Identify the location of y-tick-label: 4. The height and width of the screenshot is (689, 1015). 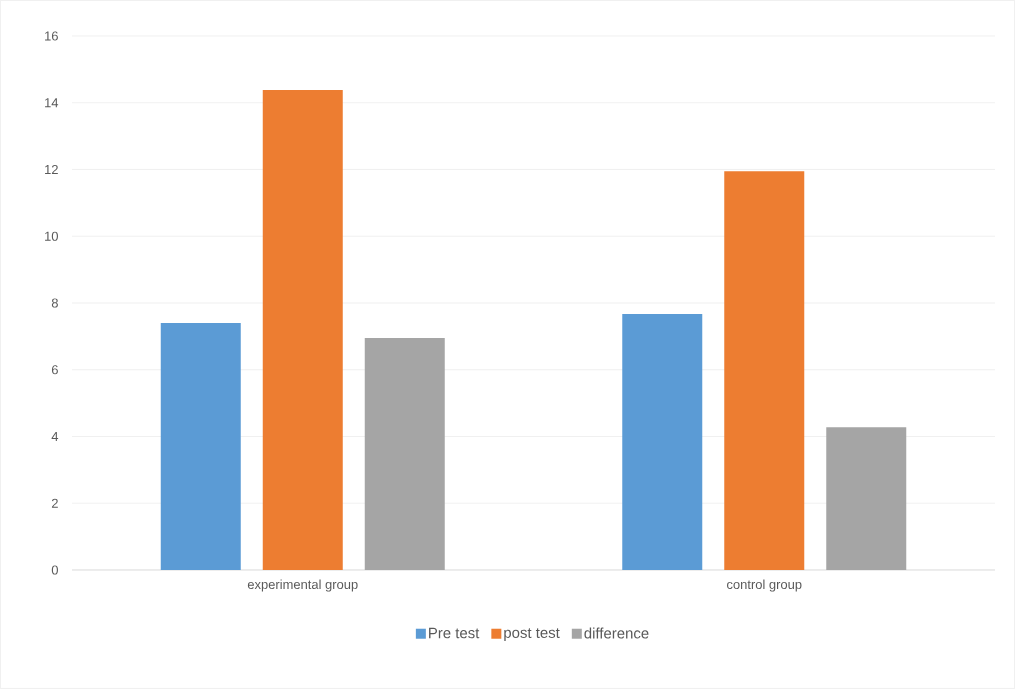
(55, 436).